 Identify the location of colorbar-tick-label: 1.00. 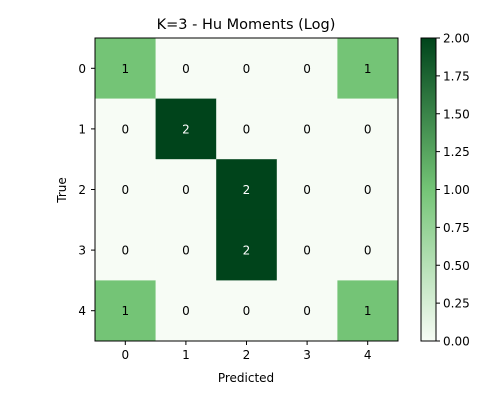
(456, 190).